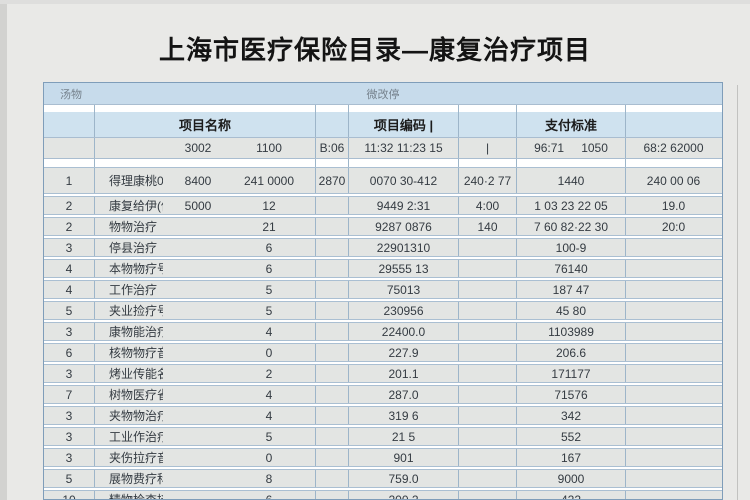 The height and width of the screenshot is (500, 750). I want to click on project-name-cell: 核物物疗音价(6.4%) 0, so click(205, 352).